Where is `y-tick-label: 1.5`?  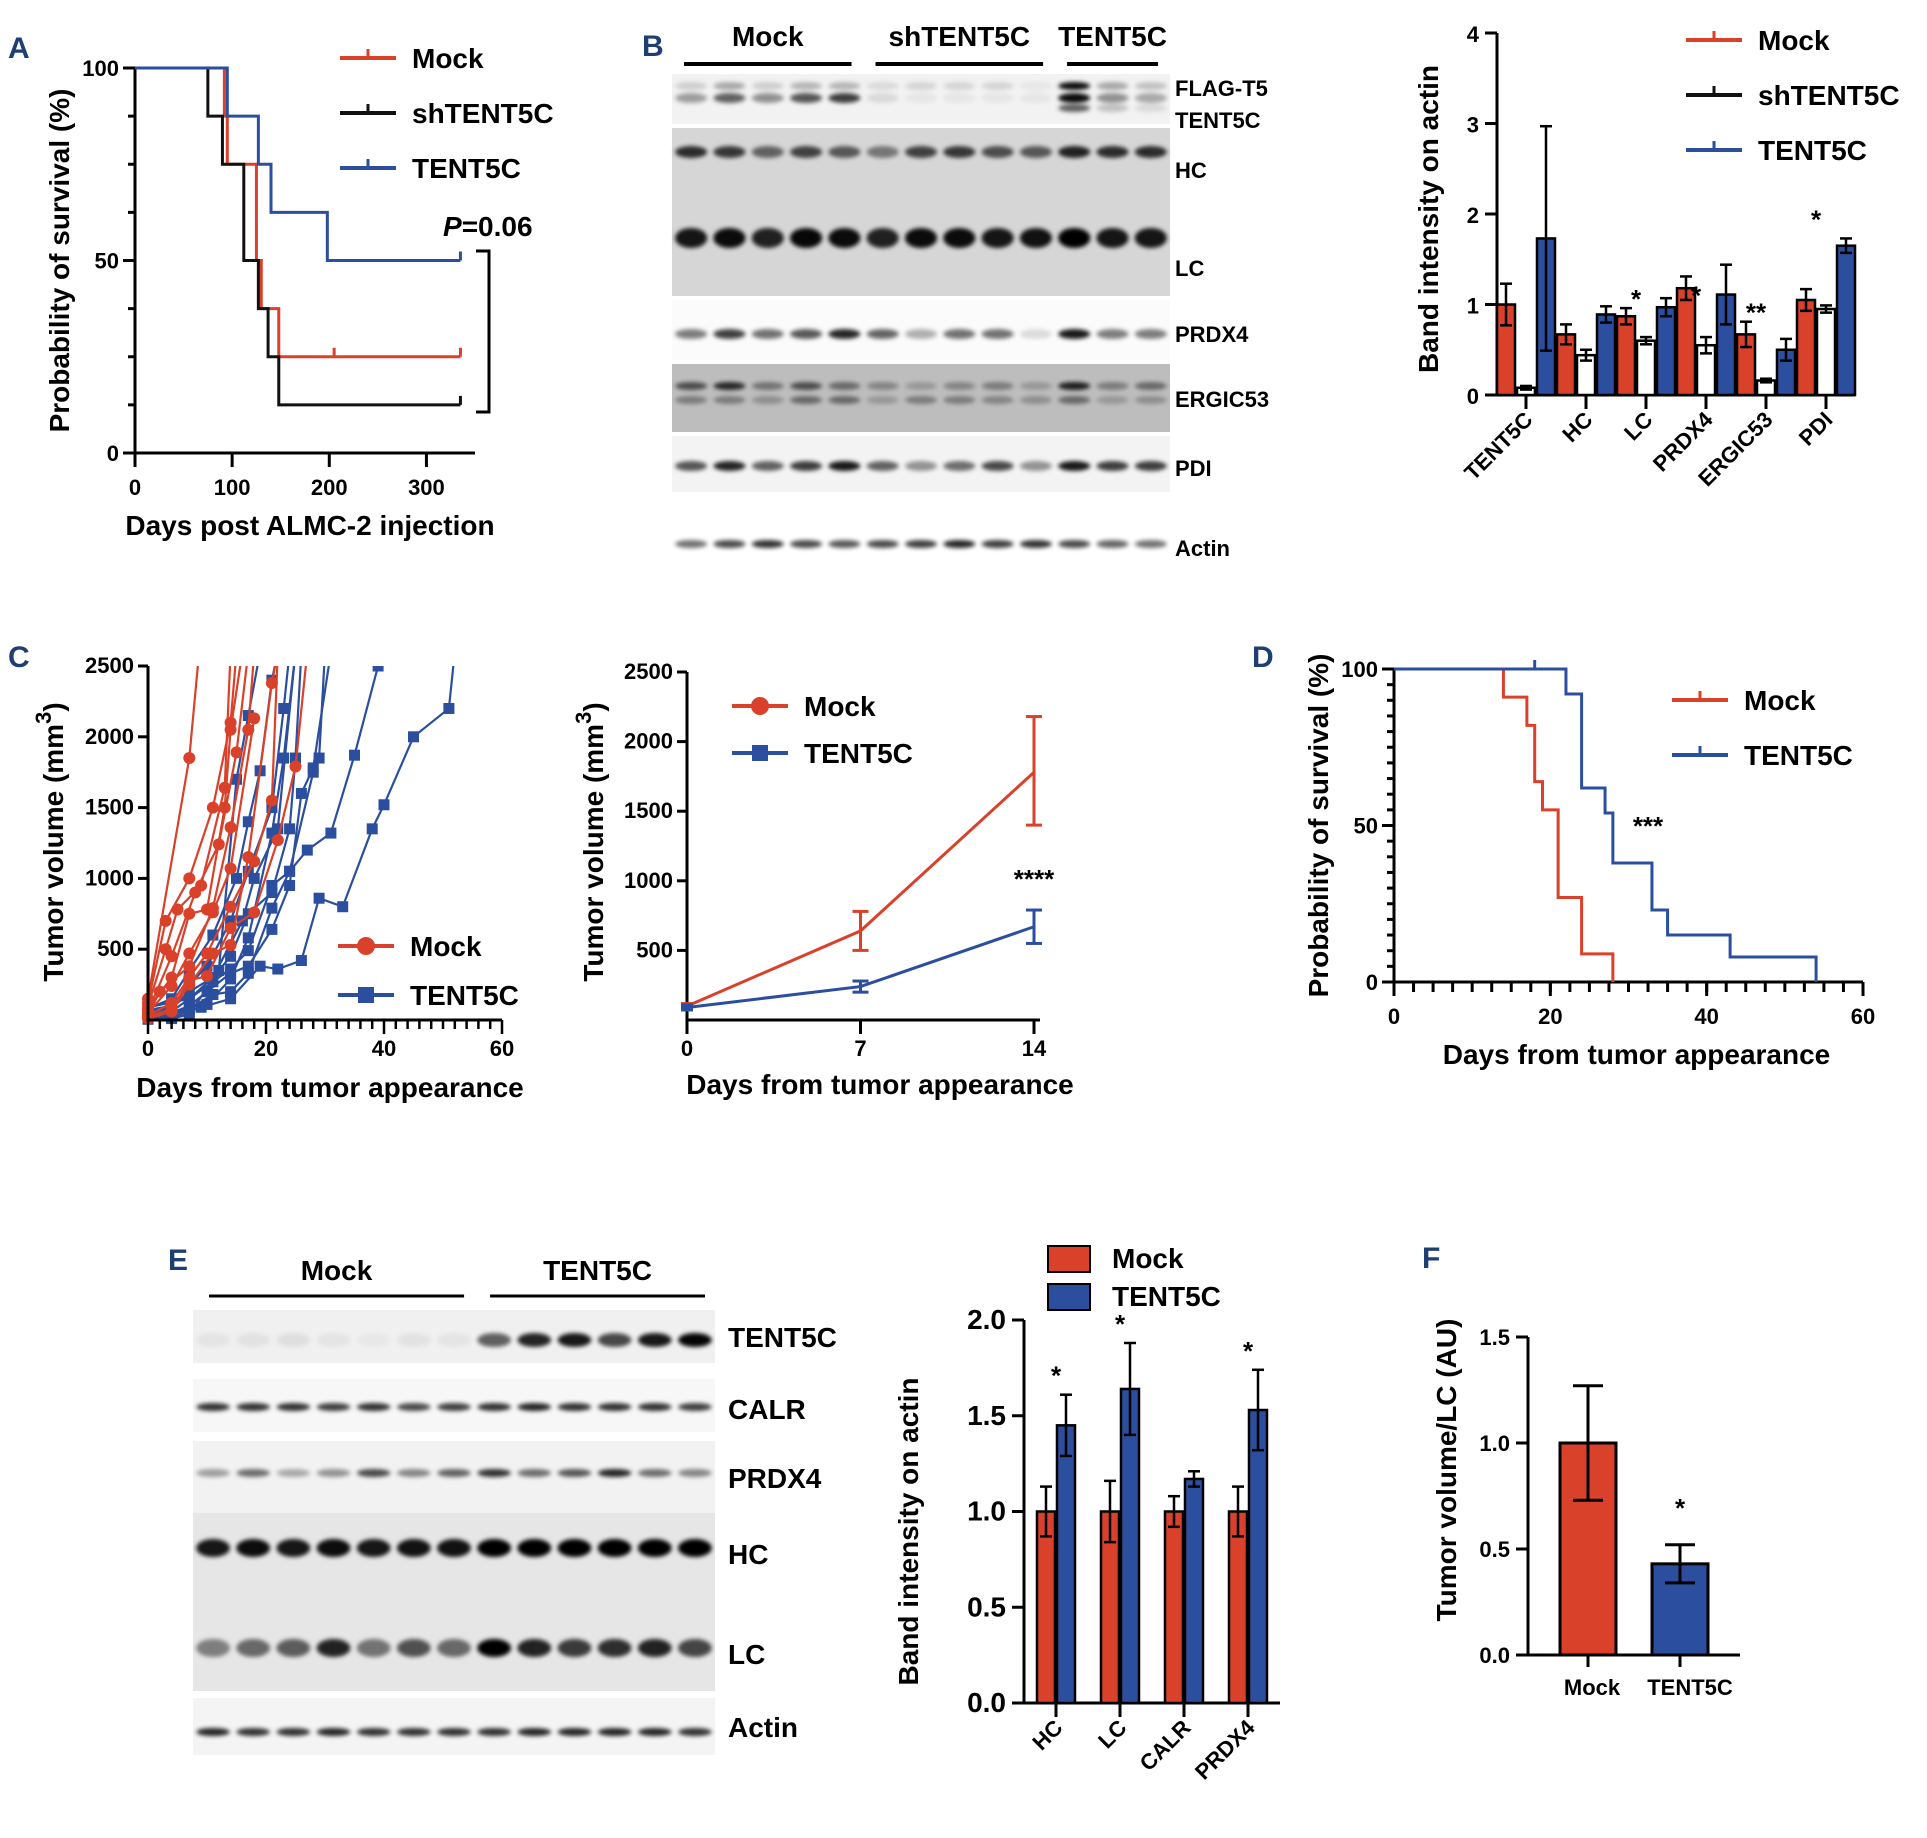 y-tick-label: 1.5 is located at coordinates (986, 1415).